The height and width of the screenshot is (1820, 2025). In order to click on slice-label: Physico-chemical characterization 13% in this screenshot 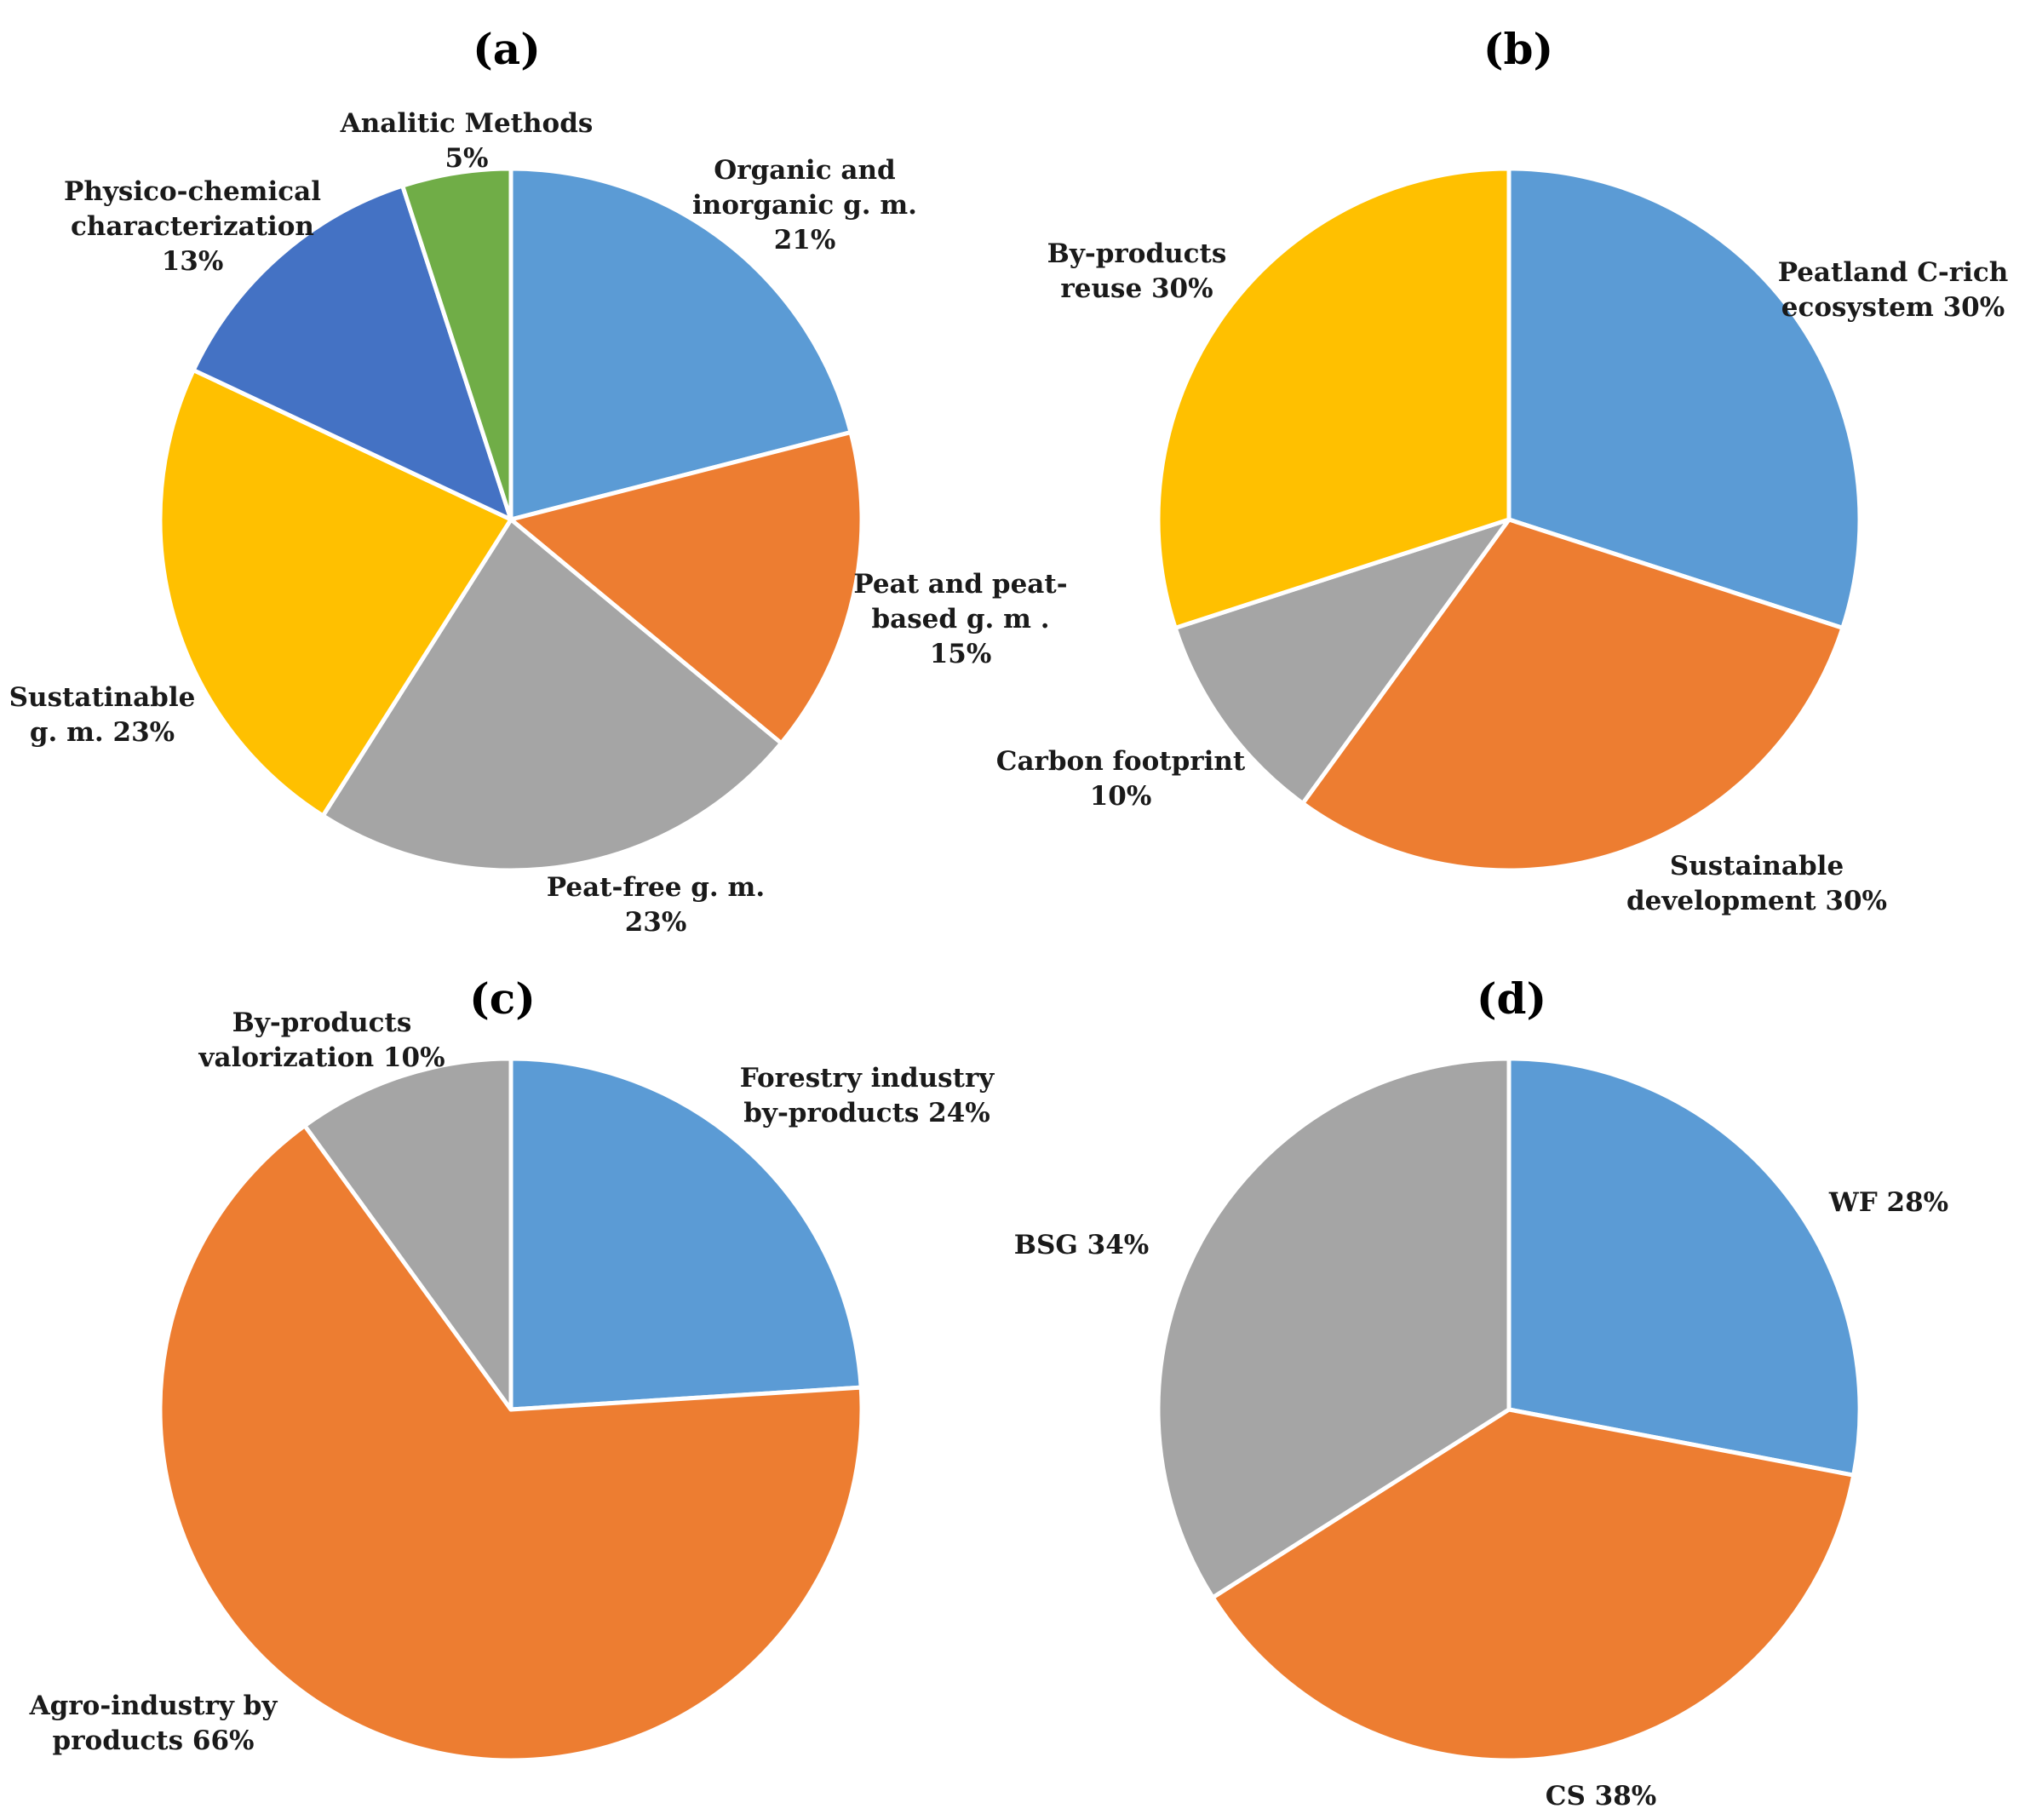, I will do `click(193, 227)`.